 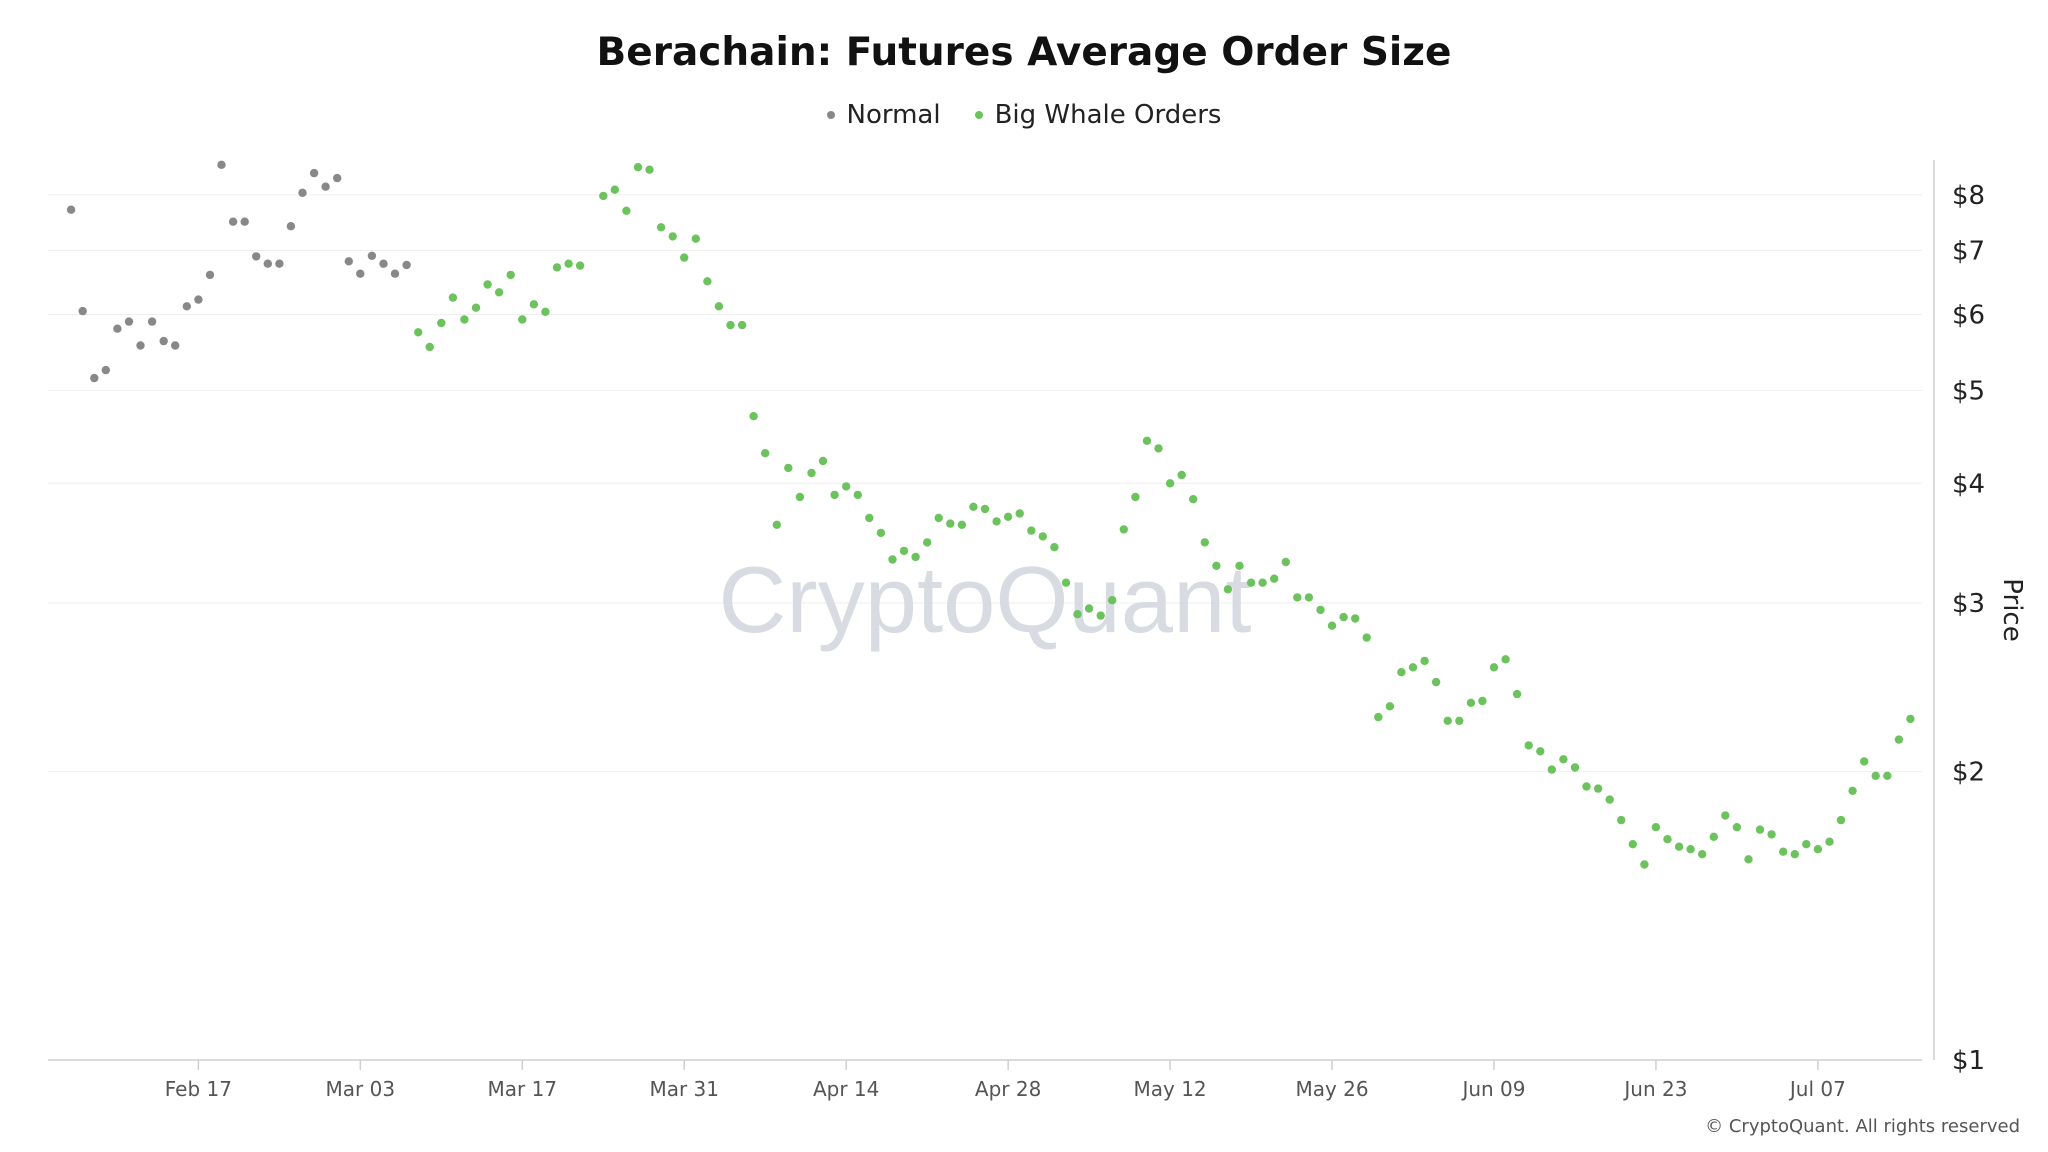 I want to click on x-tick-label: Mar 03, so click(x=361, y=1089).